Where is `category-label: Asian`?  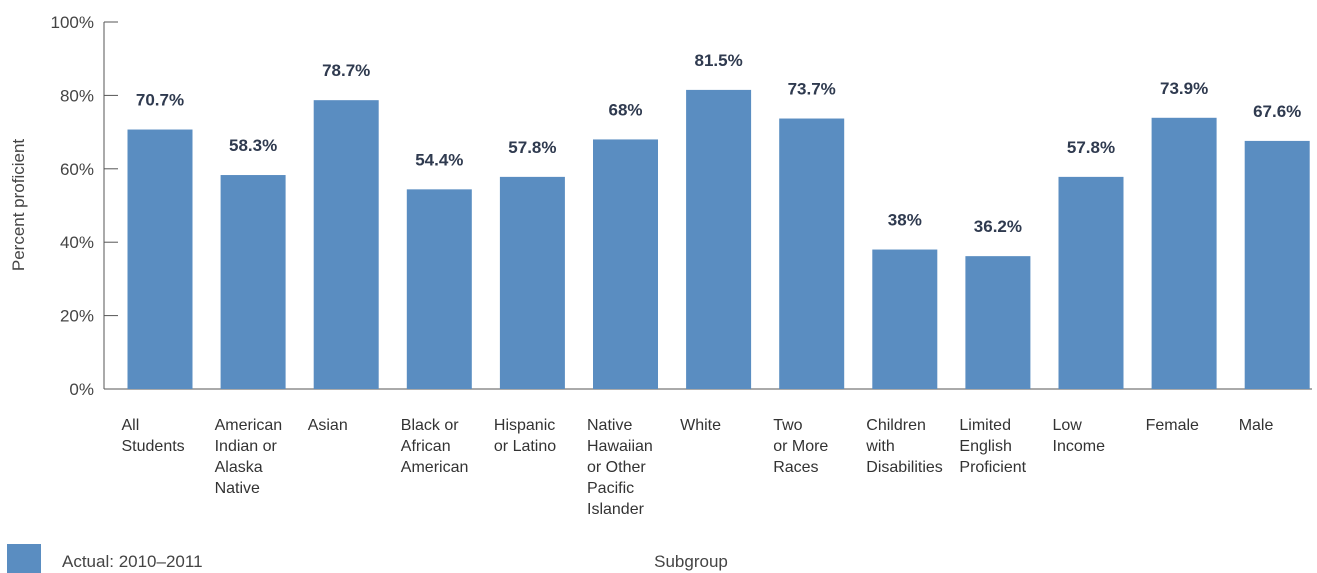 category-label: Asian is located at coordinates (328, 425).